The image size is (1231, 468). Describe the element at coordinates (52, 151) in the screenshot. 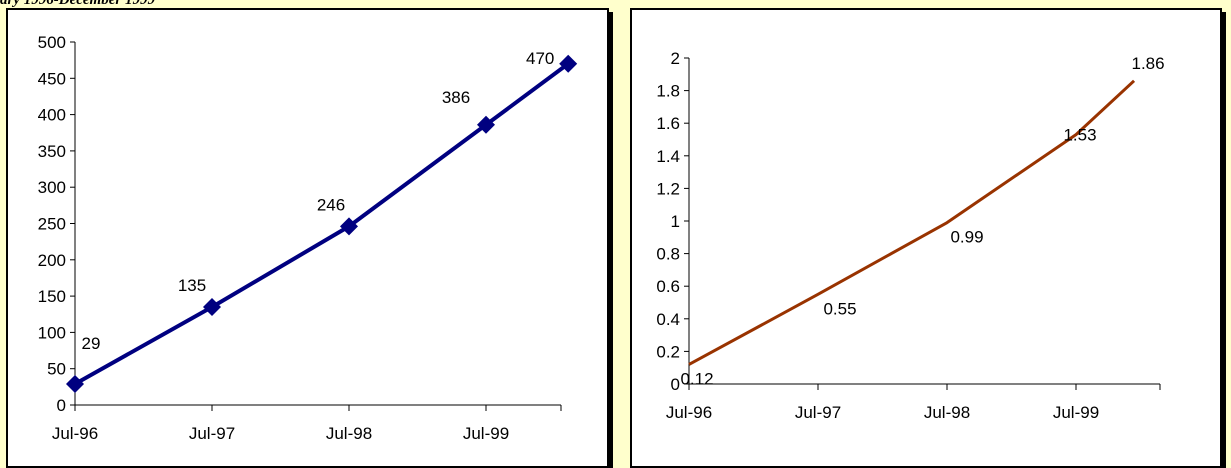

I see `y-tick-label: 350` at that location.